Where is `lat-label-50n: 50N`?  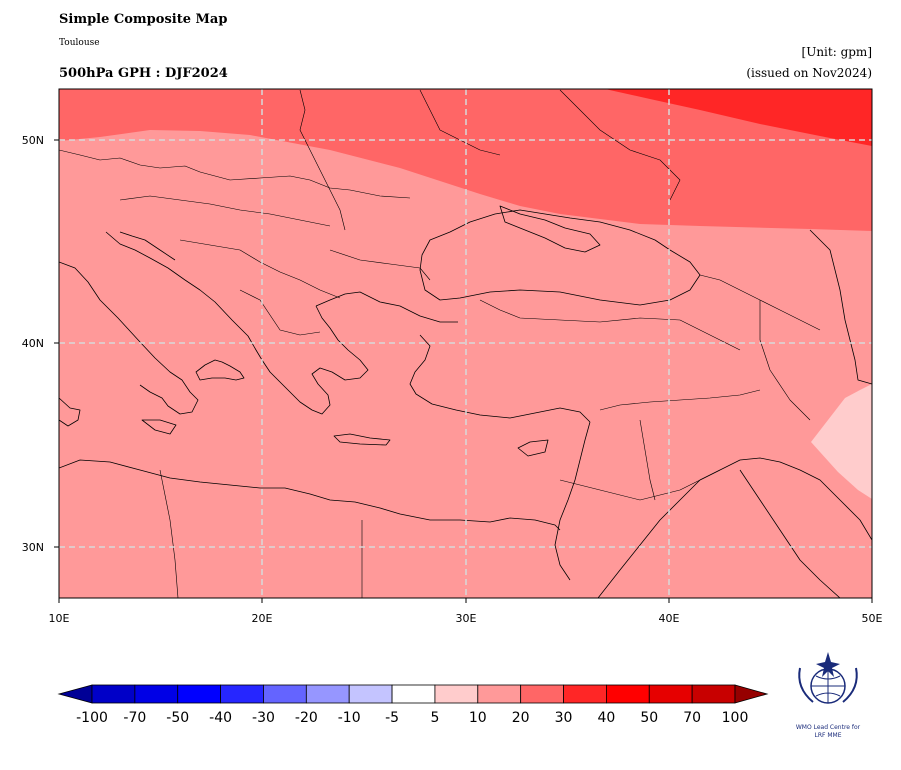
lat-label-50n: 50N is located at coordinates (33, 140).